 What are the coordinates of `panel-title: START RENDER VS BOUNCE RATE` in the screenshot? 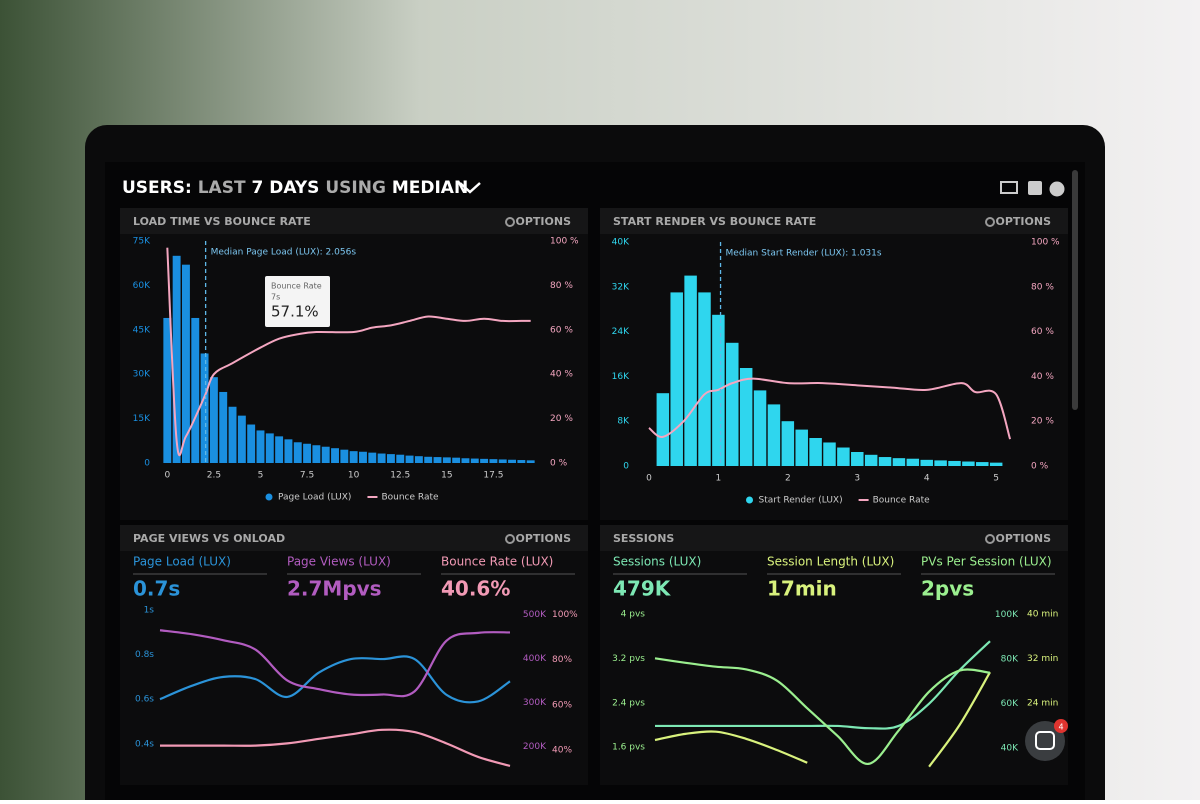 It's located at (714, 221).